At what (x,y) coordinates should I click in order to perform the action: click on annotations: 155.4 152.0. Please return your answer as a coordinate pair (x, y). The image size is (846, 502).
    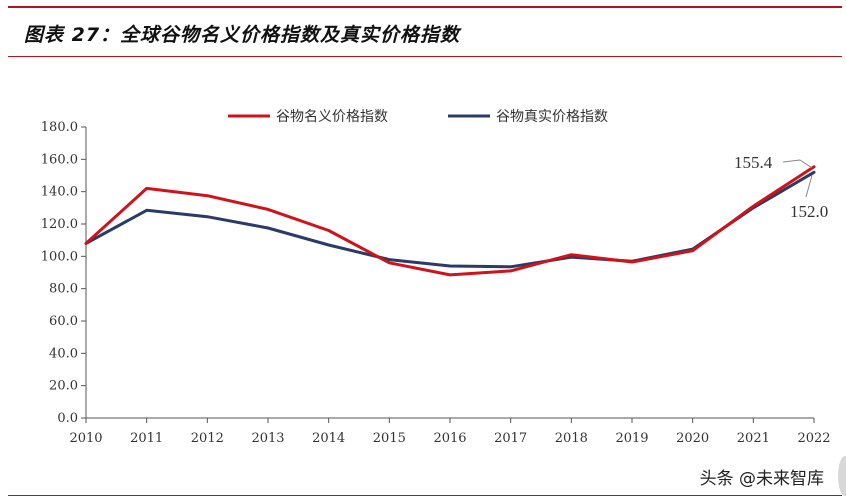
    Looking at the image, I should click on (781, 187).